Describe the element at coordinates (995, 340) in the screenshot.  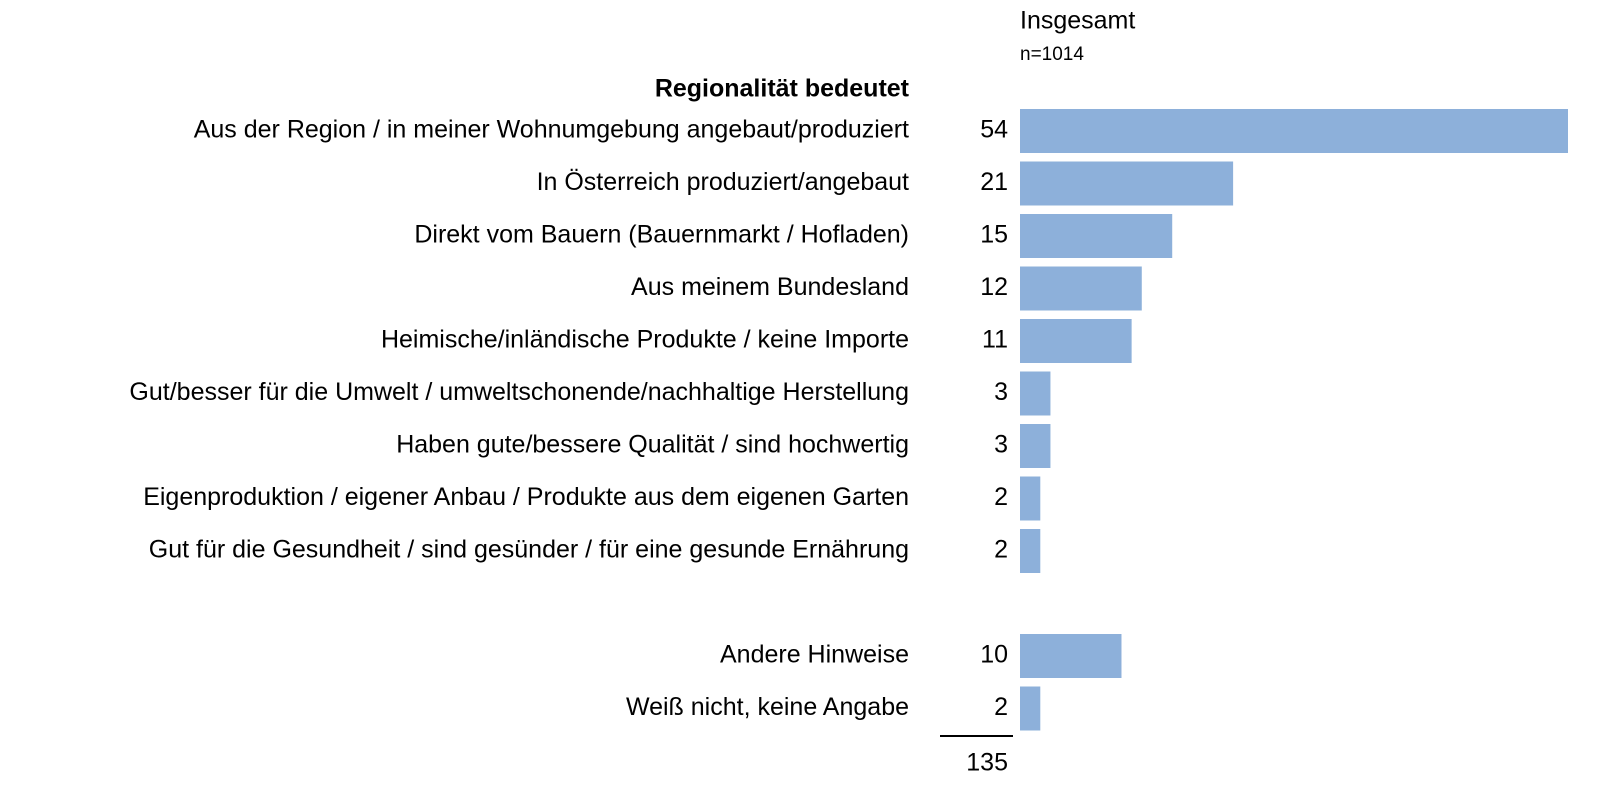
I see `value-label: 11` at that location.